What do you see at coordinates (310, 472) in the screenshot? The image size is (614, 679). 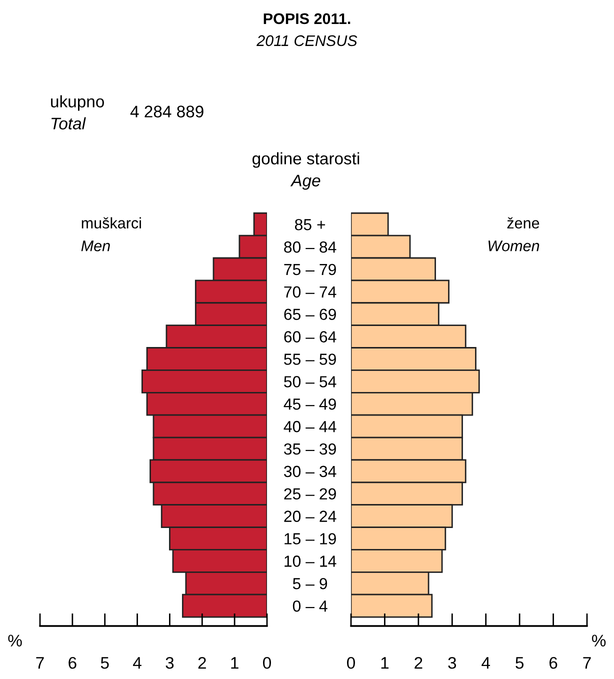 I see `y-tick-label: 30 – 34` at bounding box center [310, 472].